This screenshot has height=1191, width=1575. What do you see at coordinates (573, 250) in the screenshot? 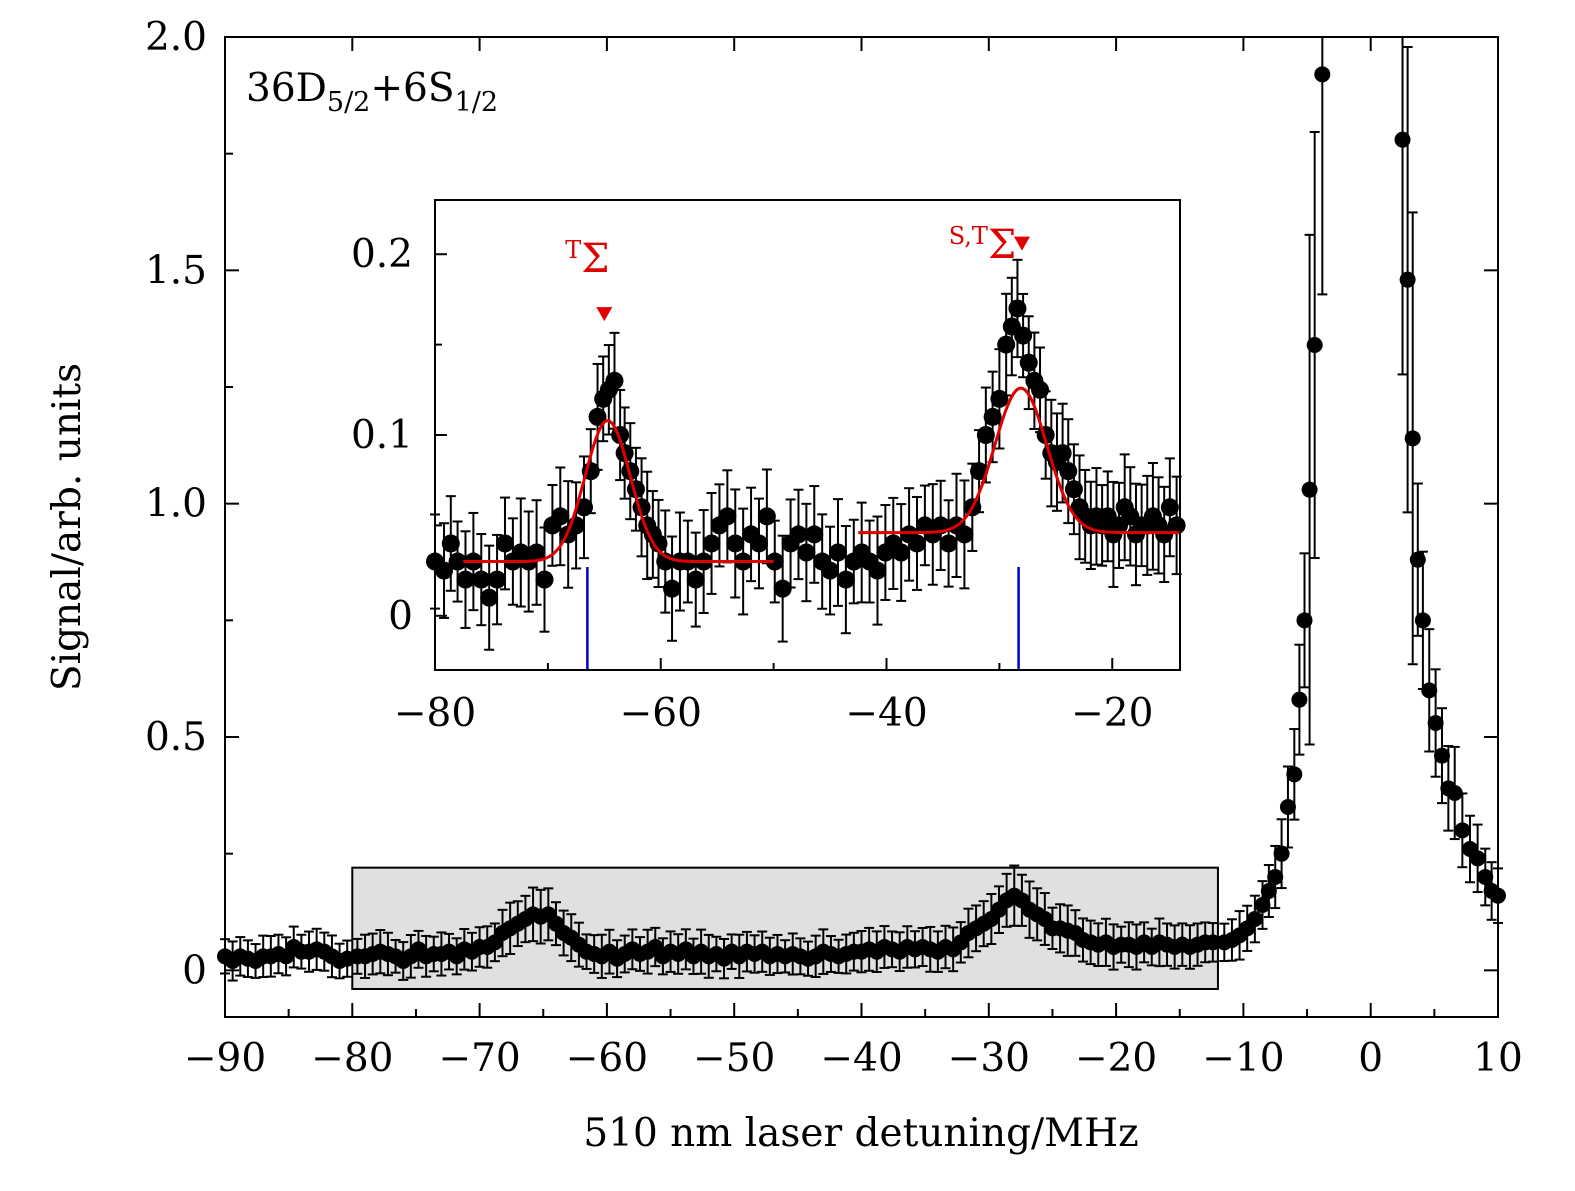
I see `peak-label-sup: T` at bounding box center [573, 250].